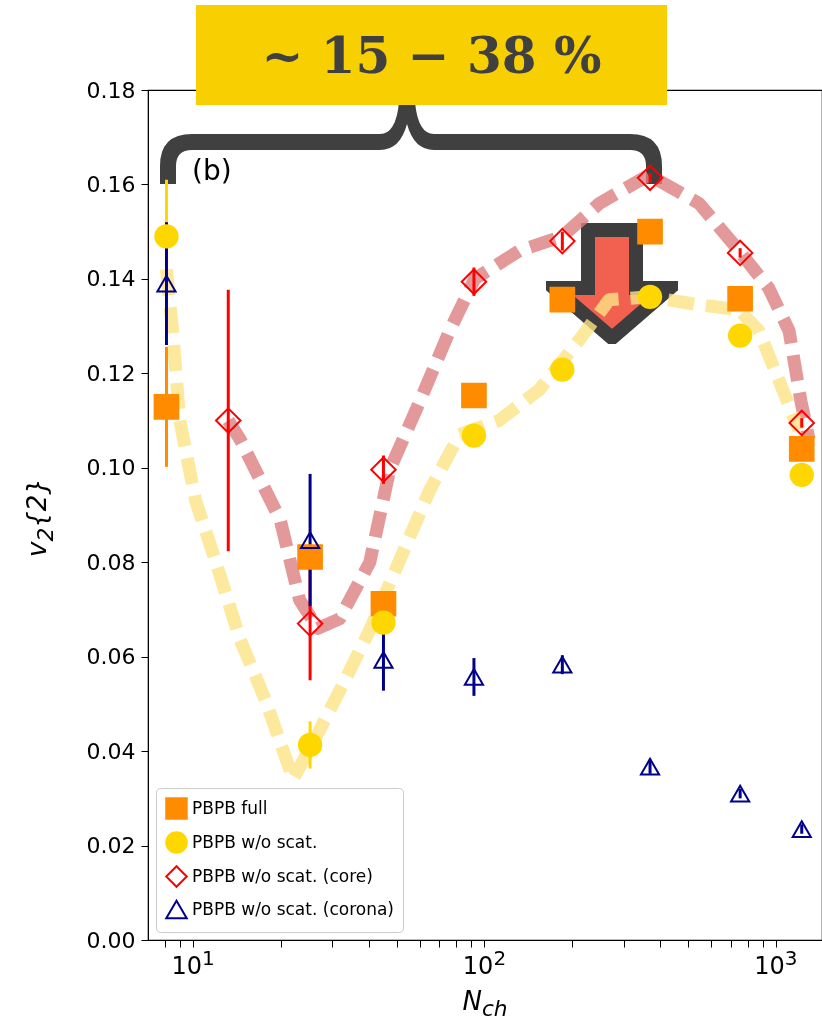 This screenshot has height=1026, width=822. What do you see at coordinates (111, 184) in the screenshot?
I see `y-tick-label: 0.16` at bounding box center [111, 184].